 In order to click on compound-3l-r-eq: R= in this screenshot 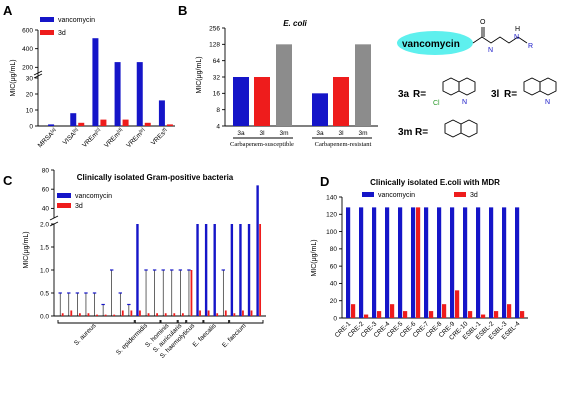, I will do `click(510, 94)`.